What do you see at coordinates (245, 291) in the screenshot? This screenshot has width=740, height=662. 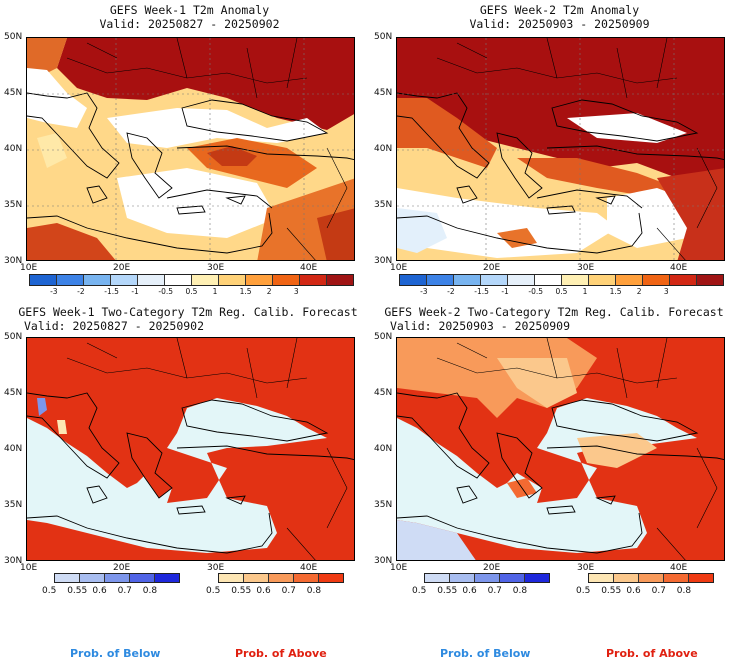 I see `colorbar-tick-label: 1.5` at bounding box center [245, 291].